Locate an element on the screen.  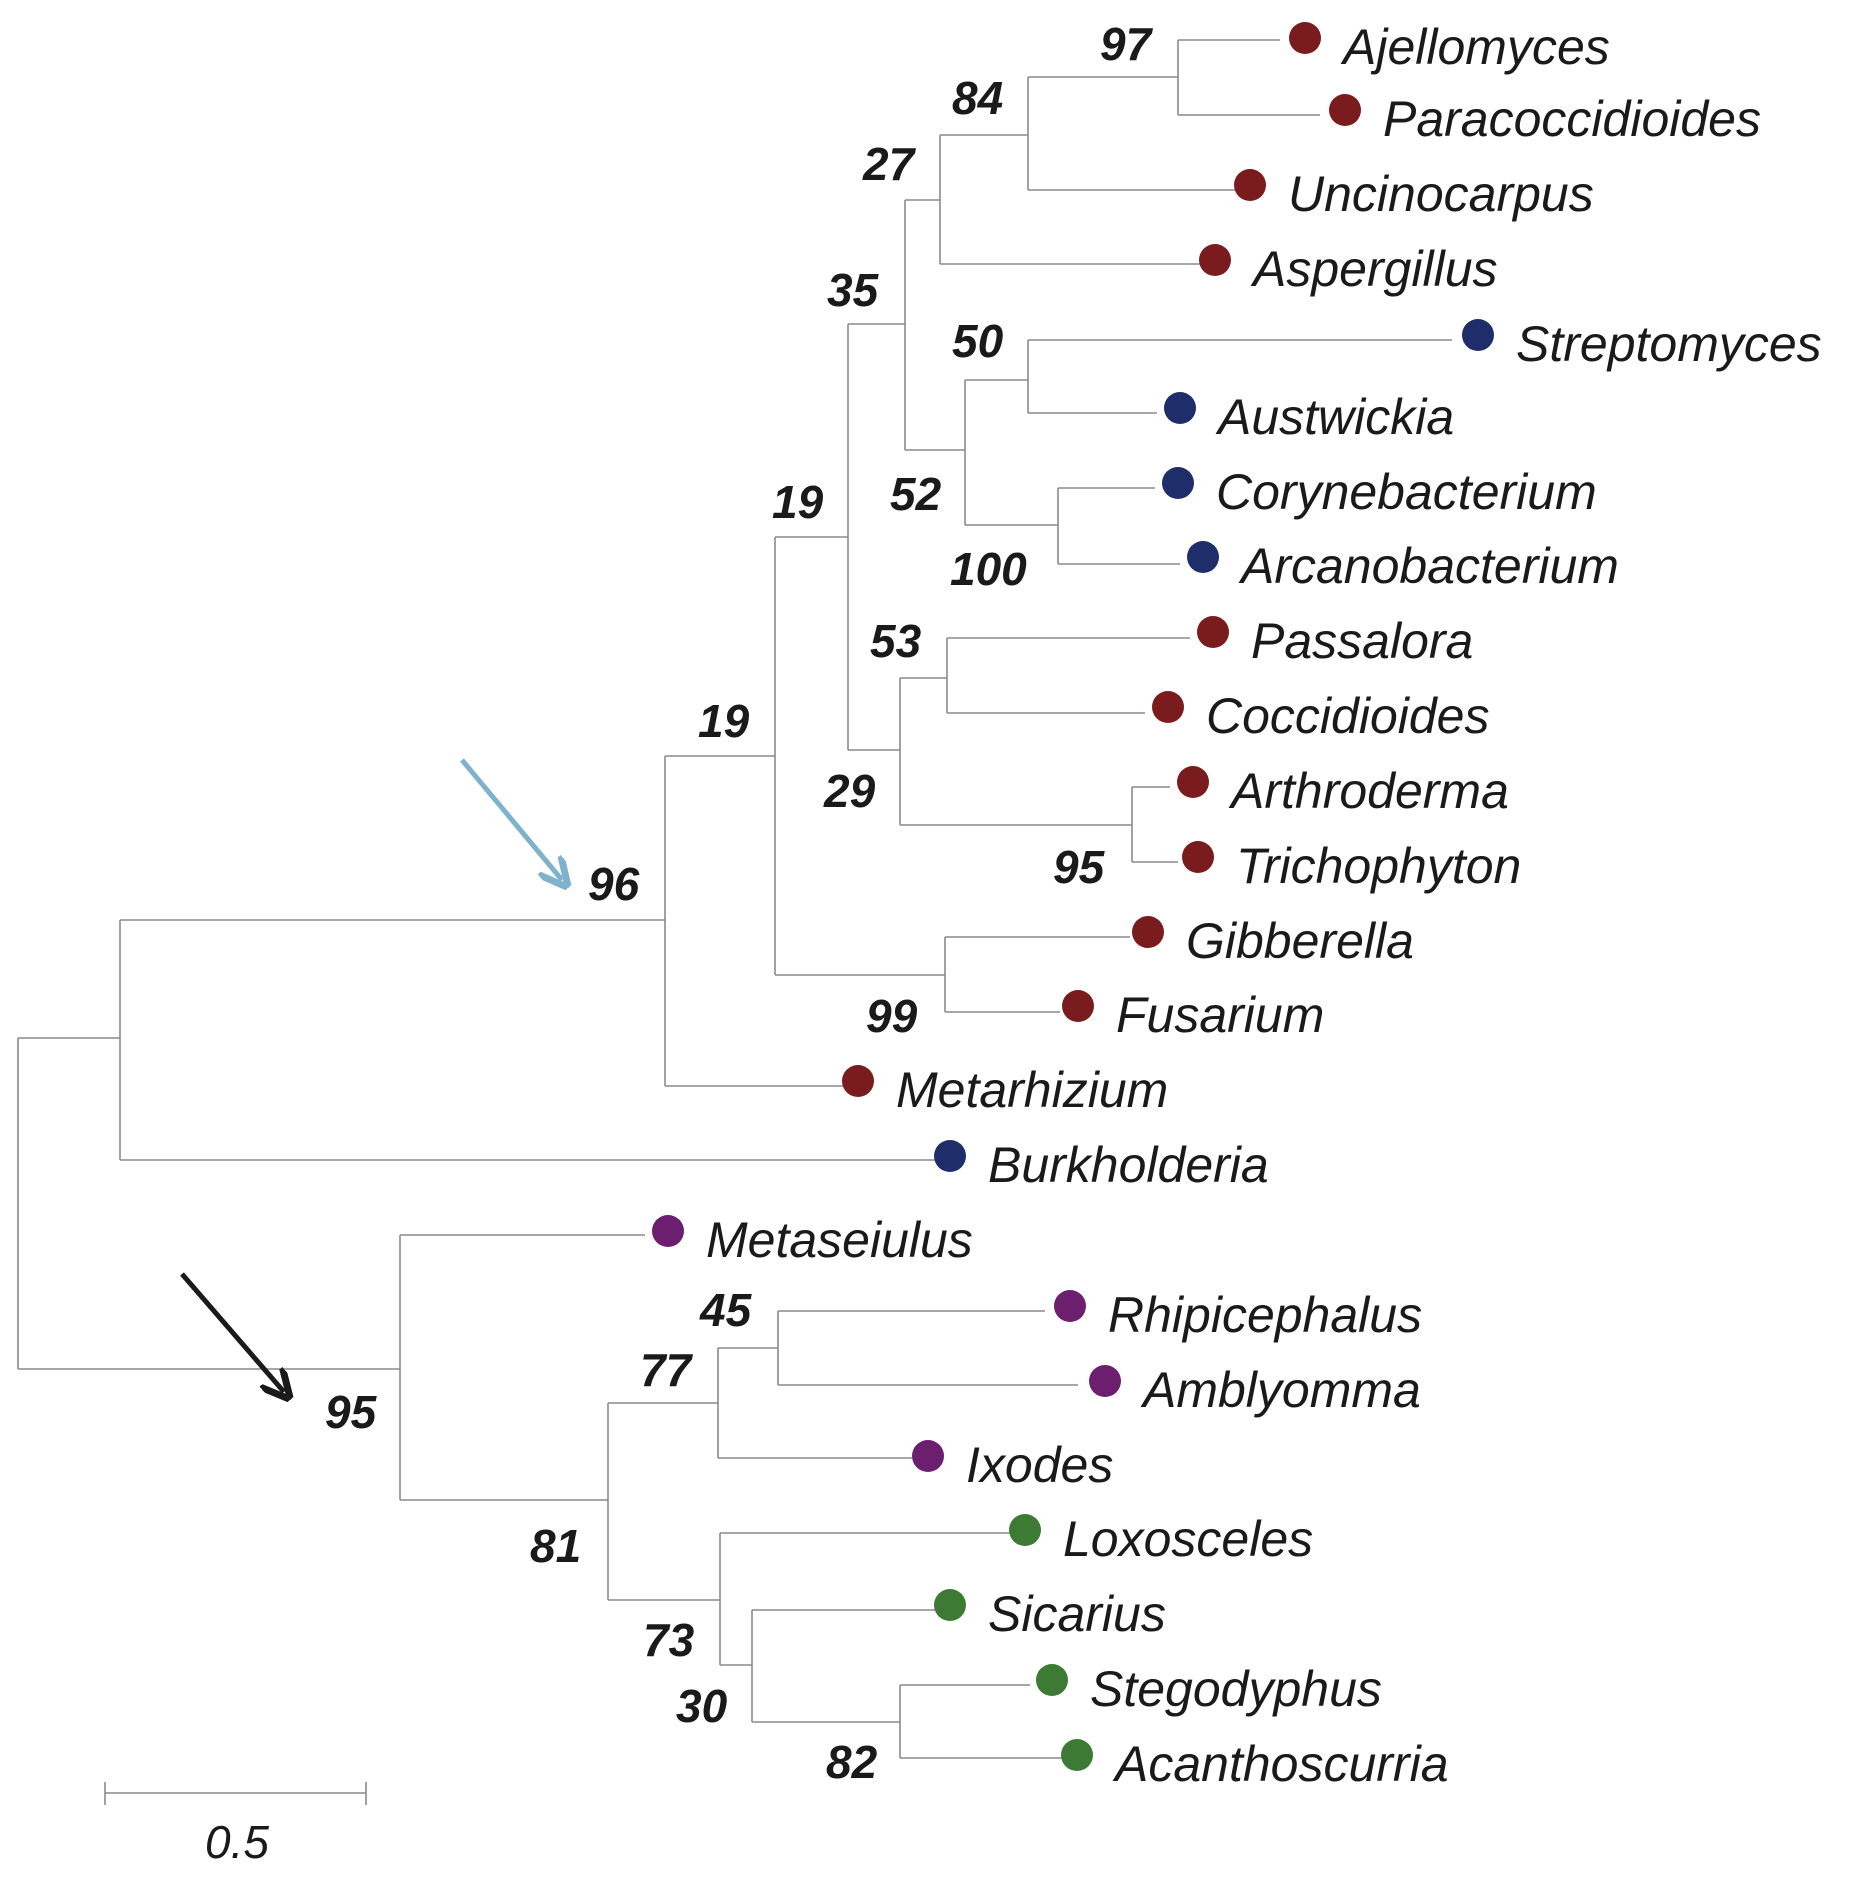
arrows is located at coordinates (371, 1075).